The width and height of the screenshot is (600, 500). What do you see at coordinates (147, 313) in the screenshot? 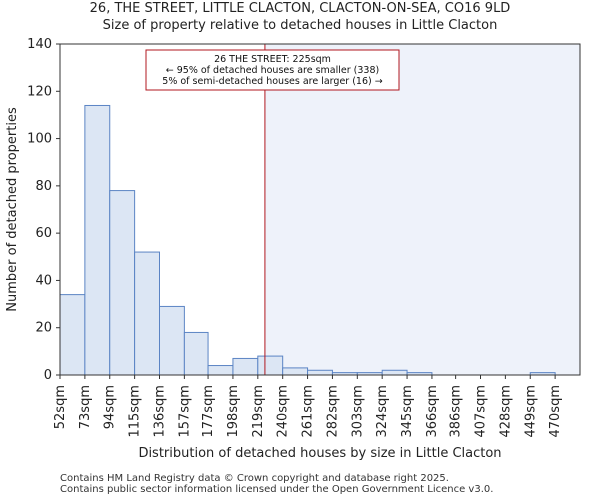
I see `bar-115sqm` at bounding box center [147, 313].